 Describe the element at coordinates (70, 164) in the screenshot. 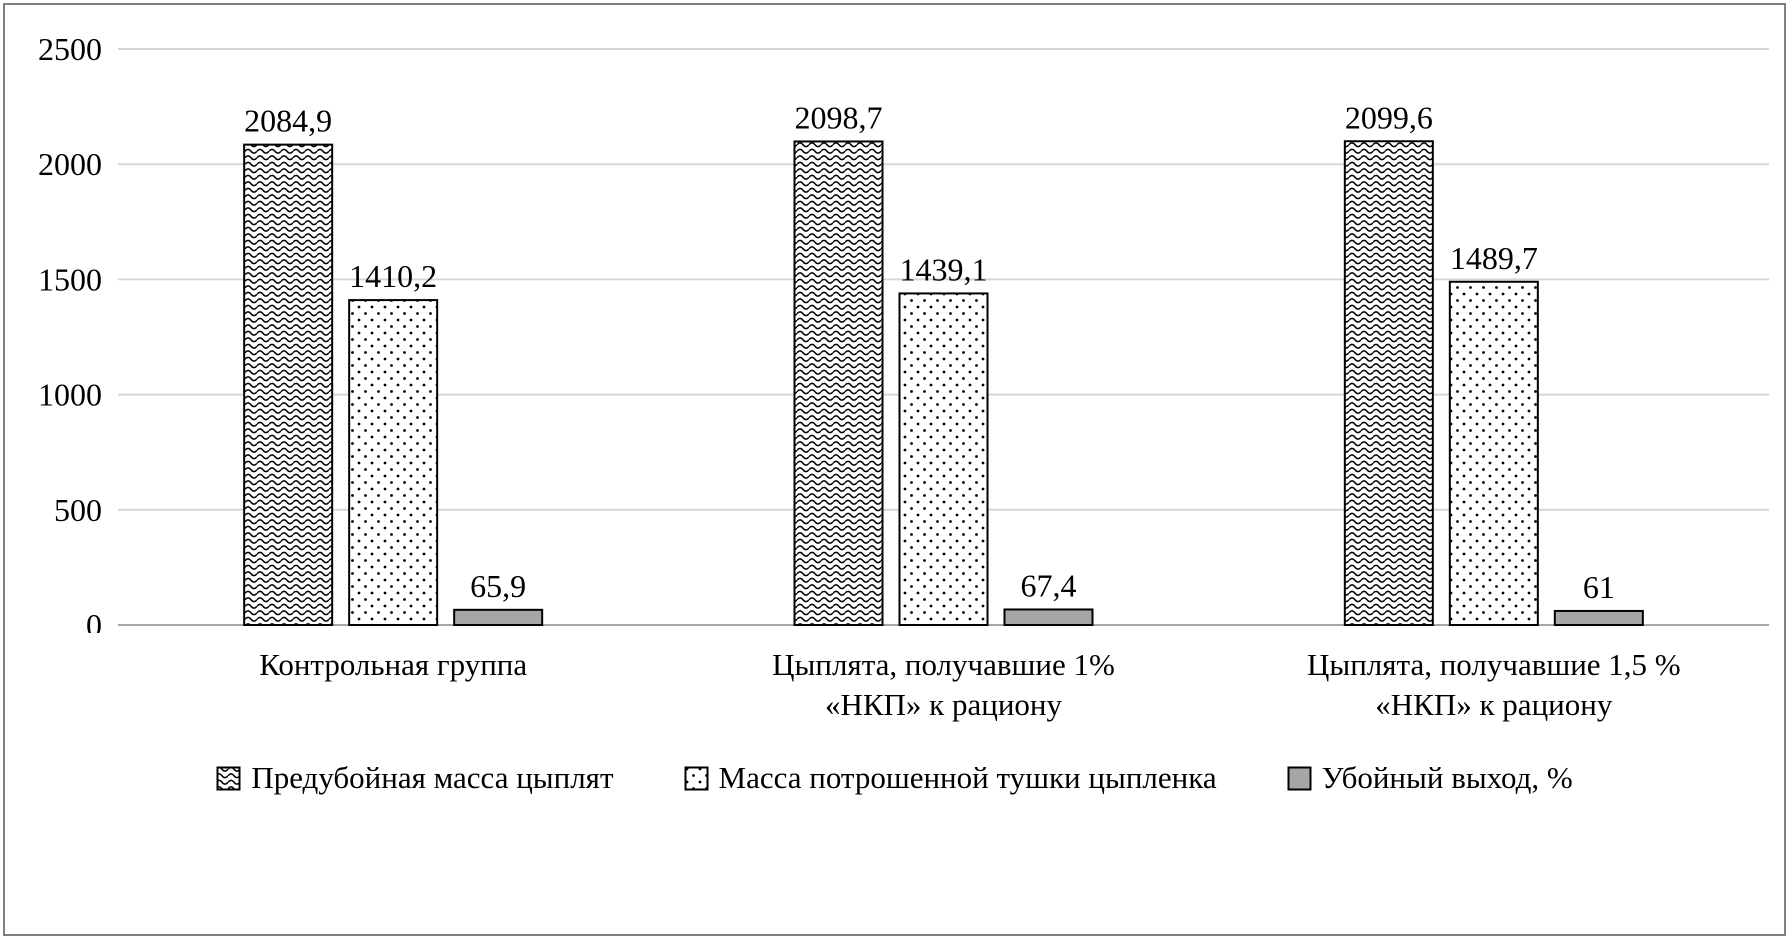

I see `y-tick-label: 2000` at that location.